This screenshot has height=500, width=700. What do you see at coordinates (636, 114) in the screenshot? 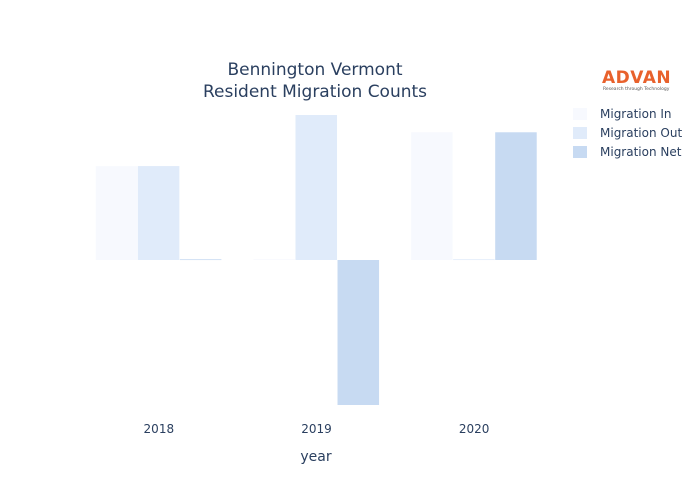
I see `legend-label: Migration In` at bounding box center [636, 114].